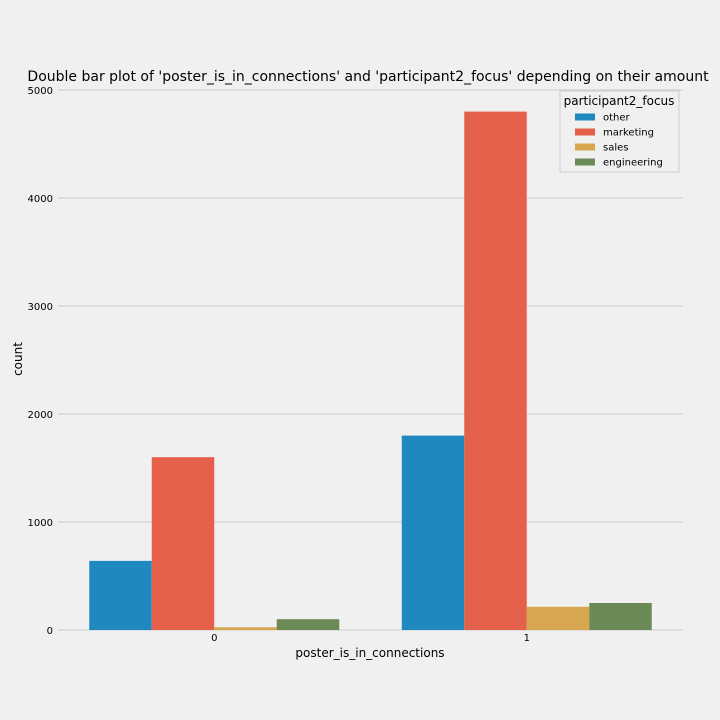 The image size is (720, 720). What do you see at coordinates (40, 415) in the screenshot?
I see `y-tick-label: 2000` at bounding box center [40, 415].